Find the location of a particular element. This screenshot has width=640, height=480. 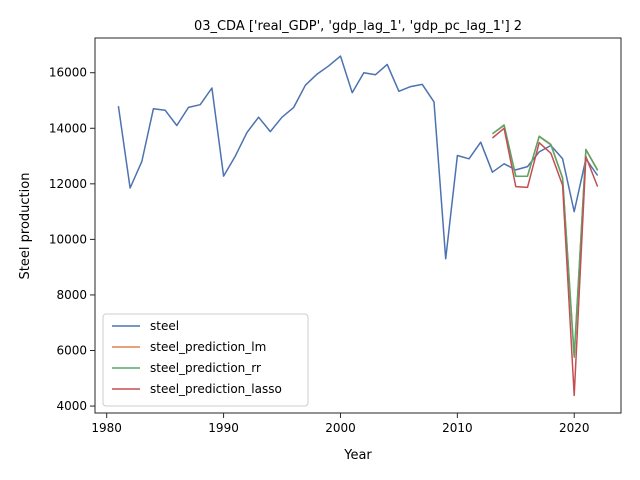

y-tick-label: 12000 is located at coordinates (68, 184).